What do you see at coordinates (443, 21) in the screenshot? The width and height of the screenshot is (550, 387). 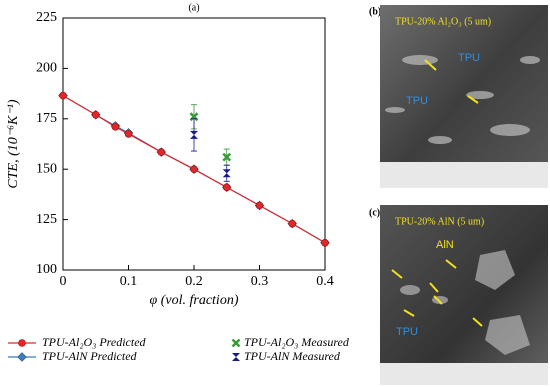 I see `image-caption: TPU-20% Al₂O₃ (5 um)` at bounding box center [443, 21].